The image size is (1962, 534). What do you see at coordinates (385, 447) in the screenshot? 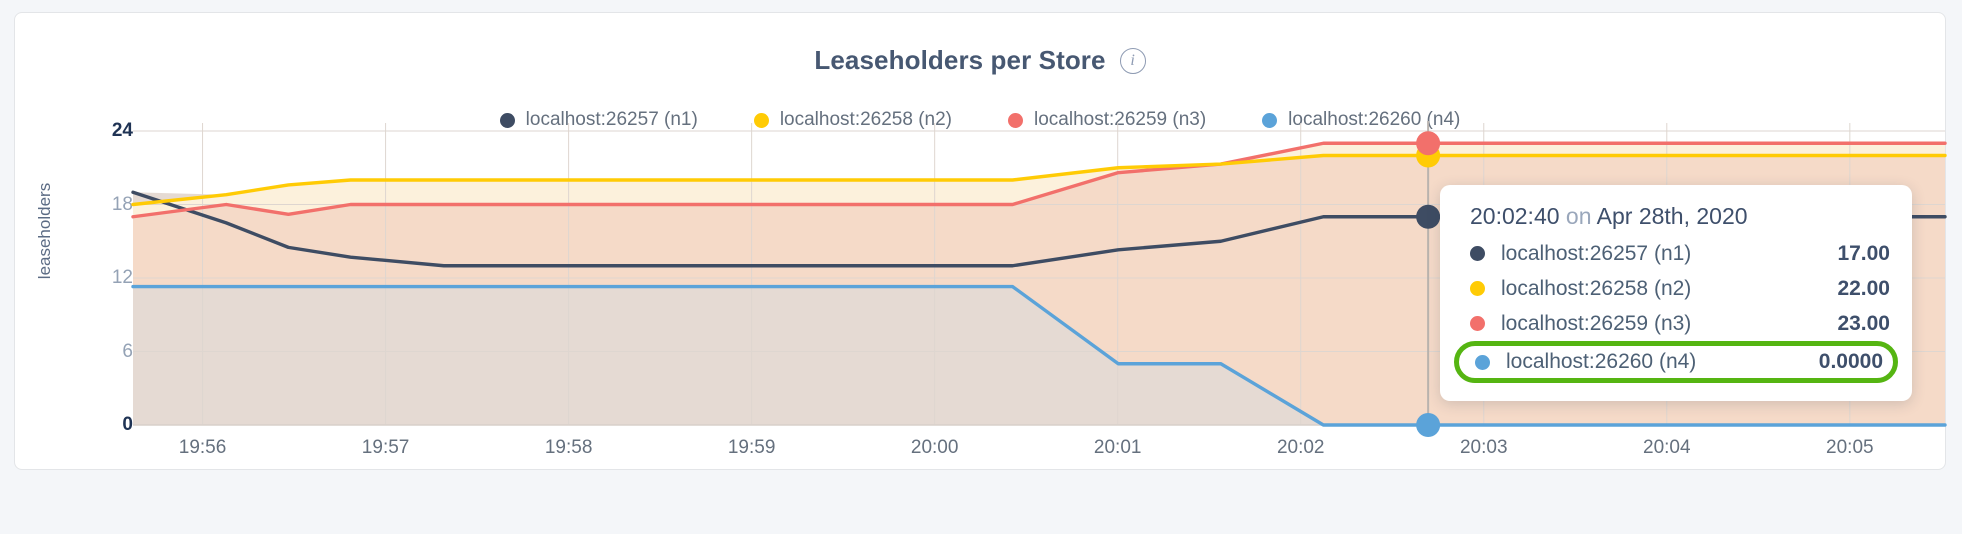
I see `x-axis-tick-label: 19:57` at bounding box center [385, 447].